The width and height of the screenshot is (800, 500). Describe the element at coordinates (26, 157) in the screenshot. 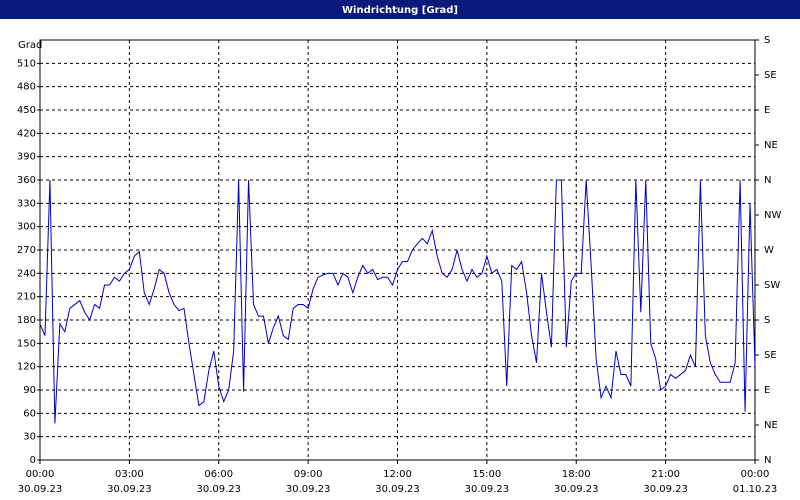

I see `y-tick-label: 390` at that location.